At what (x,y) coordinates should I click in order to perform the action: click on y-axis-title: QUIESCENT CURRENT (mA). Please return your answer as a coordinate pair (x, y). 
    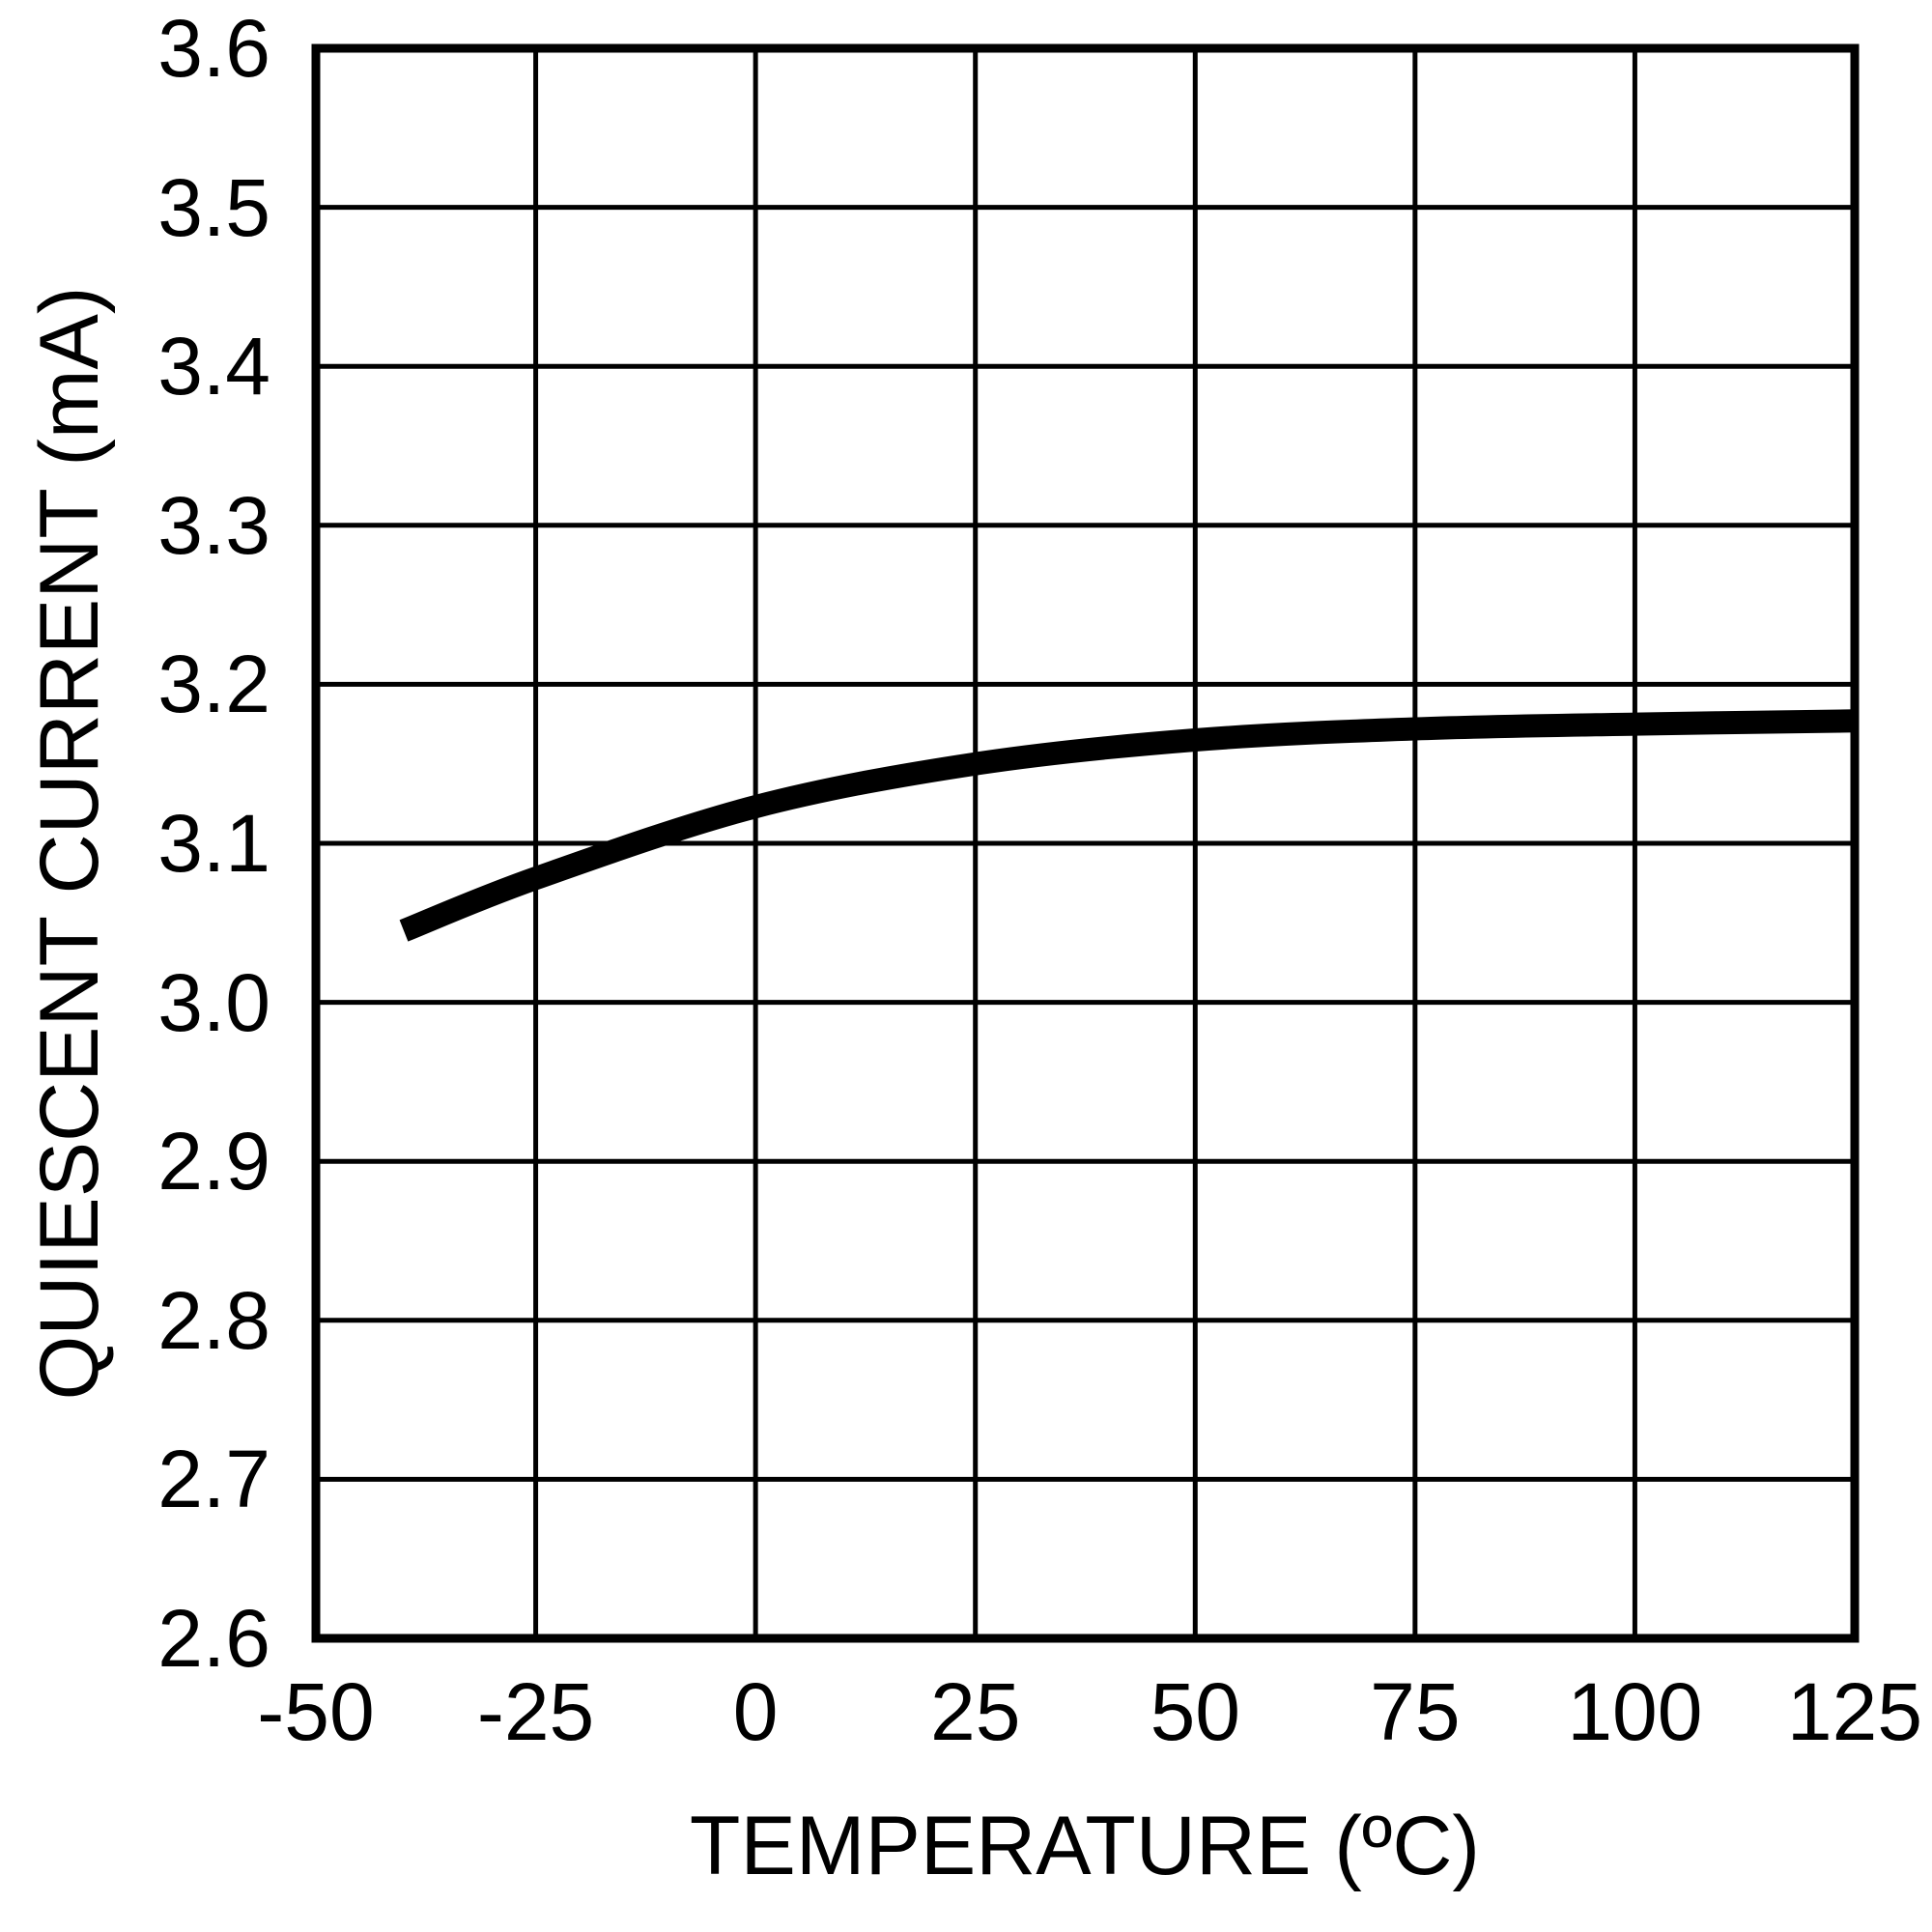
    Looking at the image, I should click on (69, 843).